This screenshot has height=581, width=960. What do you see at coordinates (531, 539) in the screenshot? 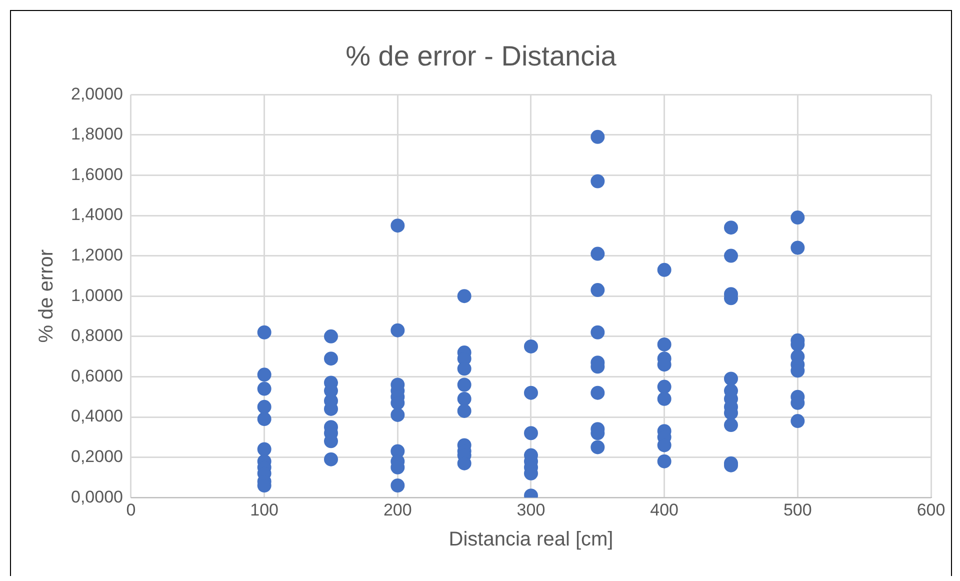
I see `x-axis-title: Distancia real [cm]` at bounding box center [531, 539].